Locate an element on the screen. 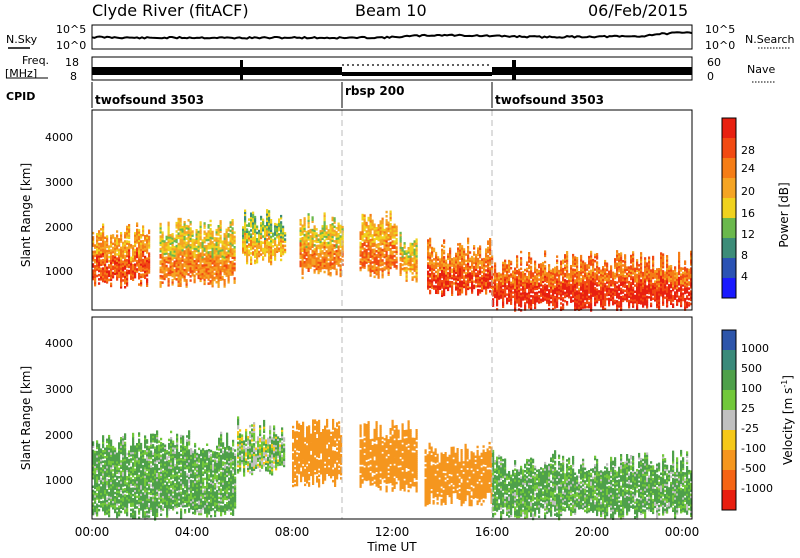 Image resolution: width=800 pixels, height=558 pixels. date-title: 06/Feb/2015 is located at coordinates (638, 10).